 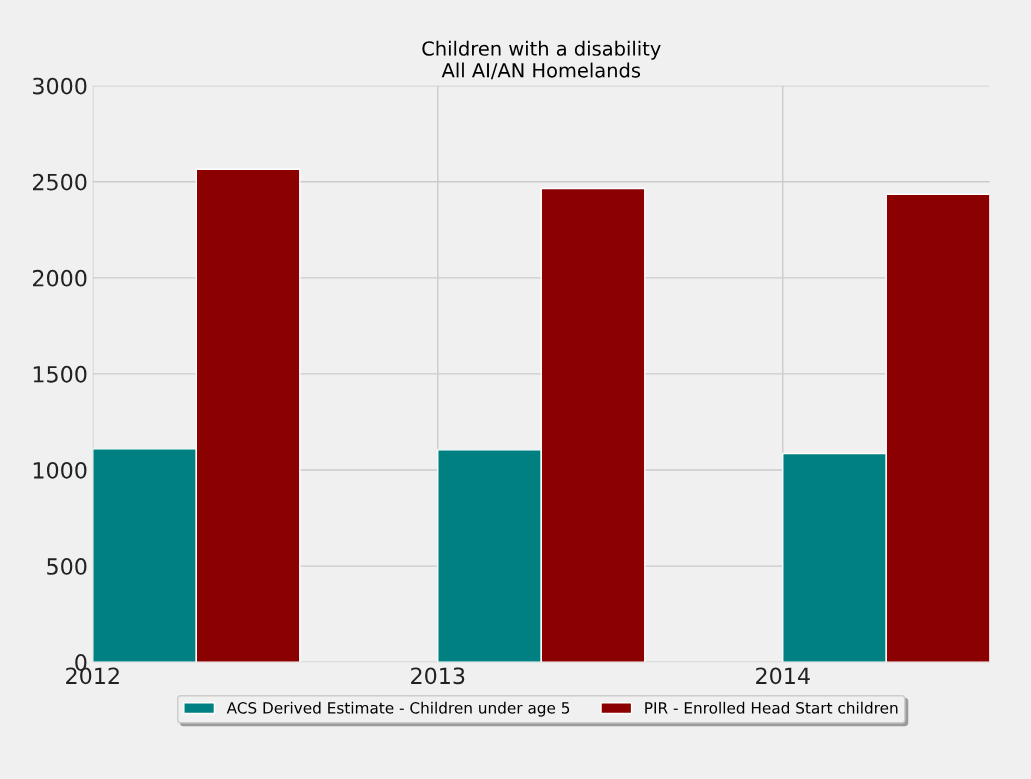 I want to click on y-tick-label: 500, so click(x=67, y=566).